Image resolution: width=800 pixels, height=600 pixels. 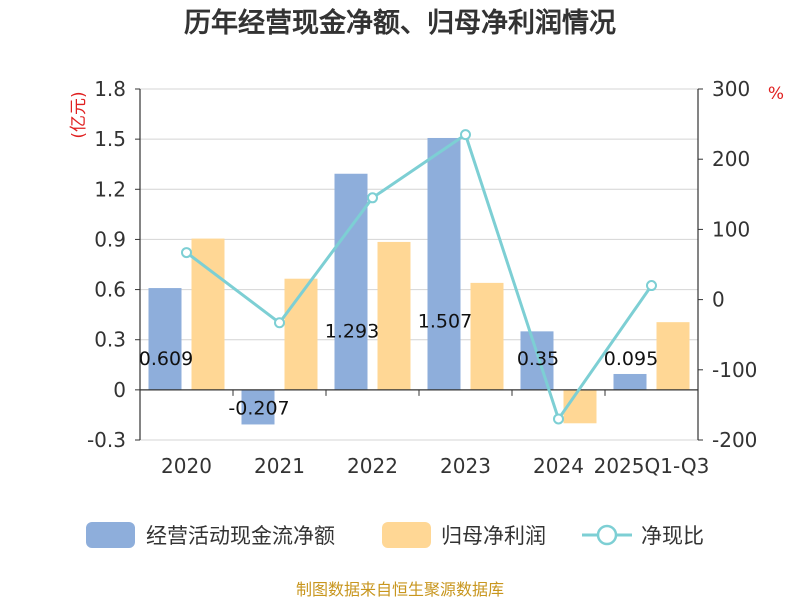 What do you see at coordinates (776, 94) in the screenshot?
I see `right-axis-unit: %` at bounding box center [776, 94].